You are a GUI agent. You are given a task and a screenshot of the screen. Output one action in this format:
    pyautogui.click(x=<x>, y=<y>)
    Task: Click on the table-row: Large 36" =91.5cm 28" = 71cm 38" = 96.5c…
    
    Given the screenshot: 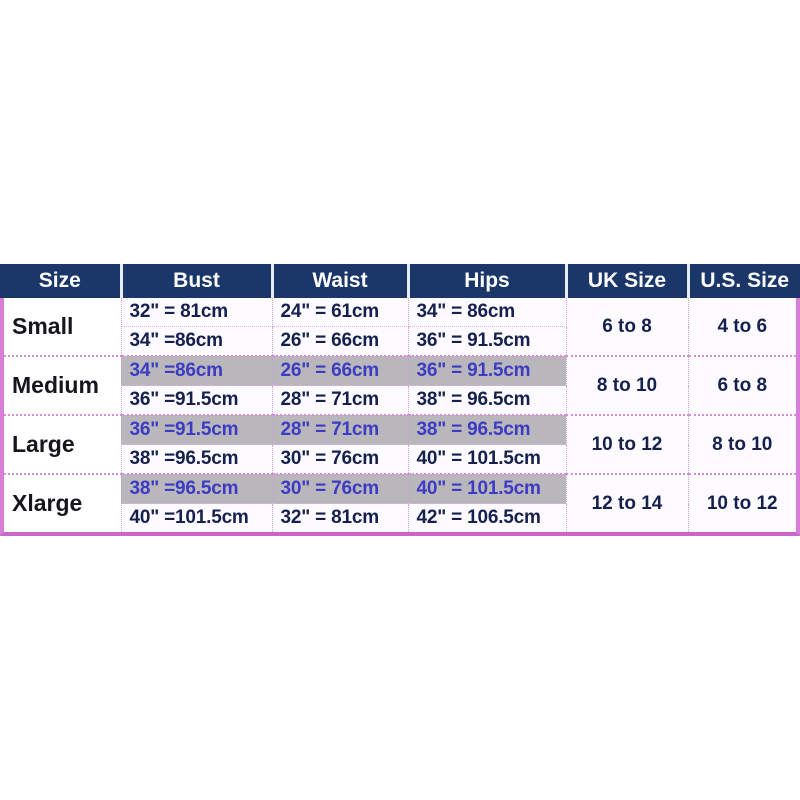 What is the action you would take?
    pyautogui.click(x=400, y=445)
    